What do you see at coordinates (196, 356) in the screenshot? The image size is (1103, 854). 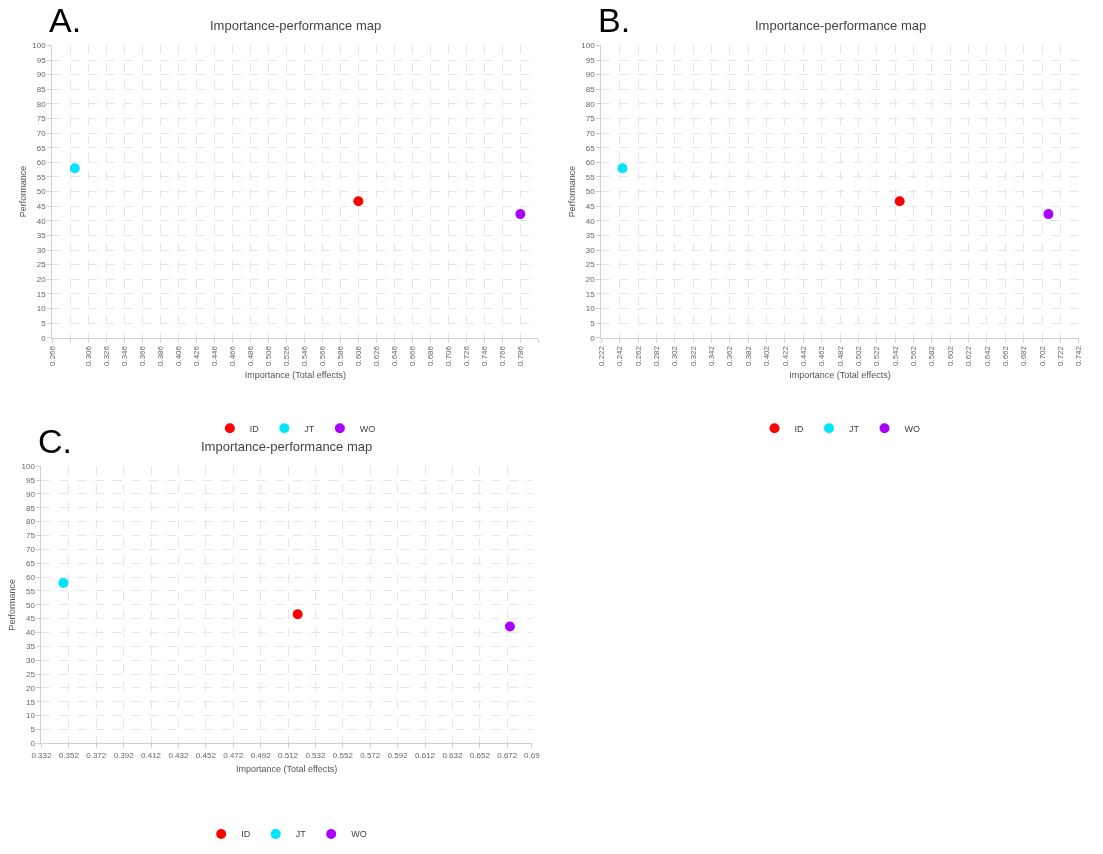 I see `x-tick-label: 0.426` at bounding box center [196, 356].